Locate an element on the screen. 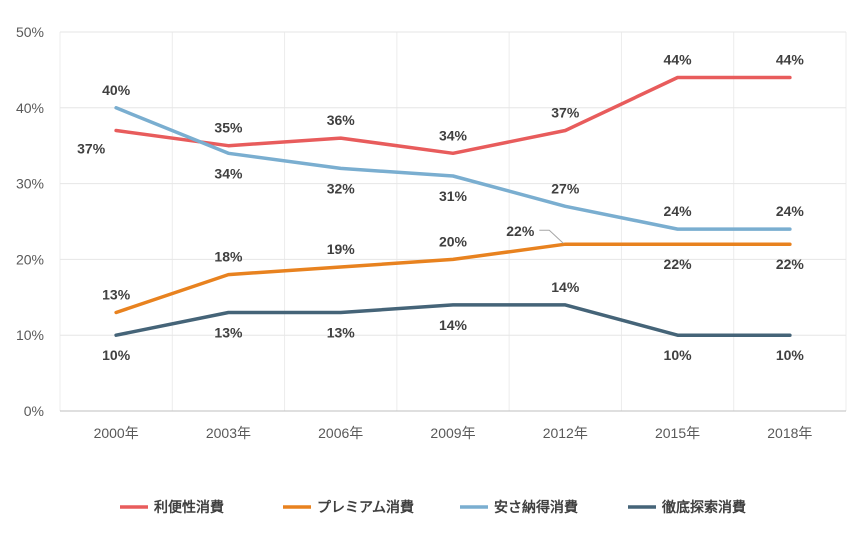 The height and width of the screenshot is (542, 856). data-label: 27% is located at coordinates (565, 188).